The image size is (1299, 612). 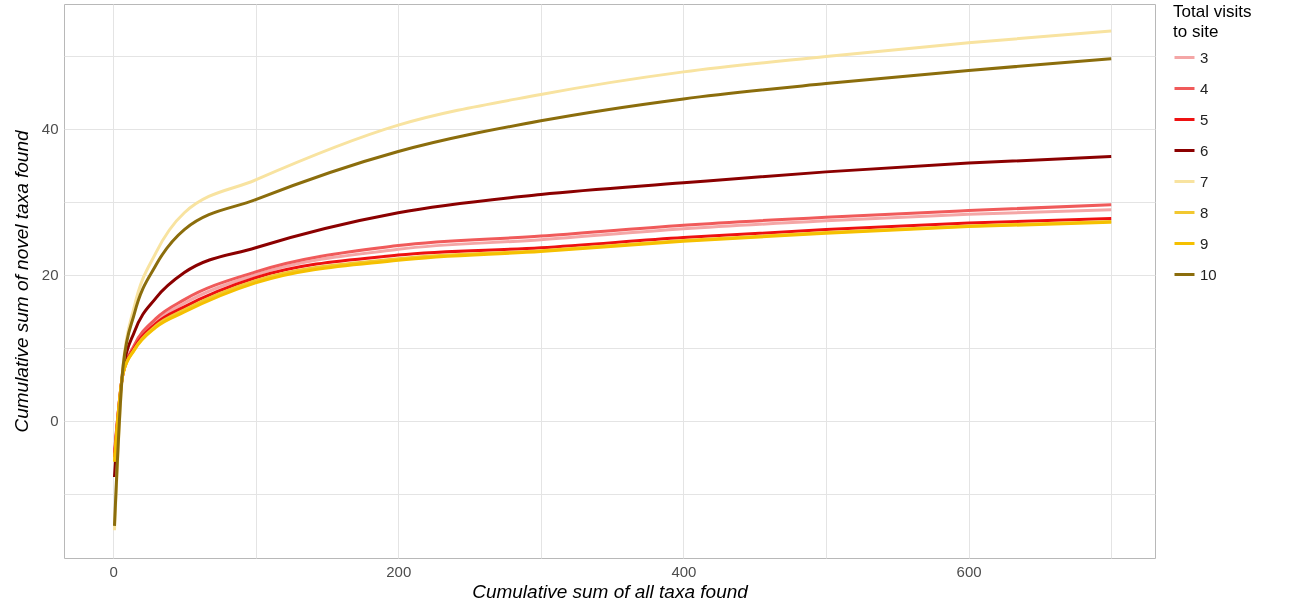 I want to click on y-tick-label: 40, so click(x=50, y=129).